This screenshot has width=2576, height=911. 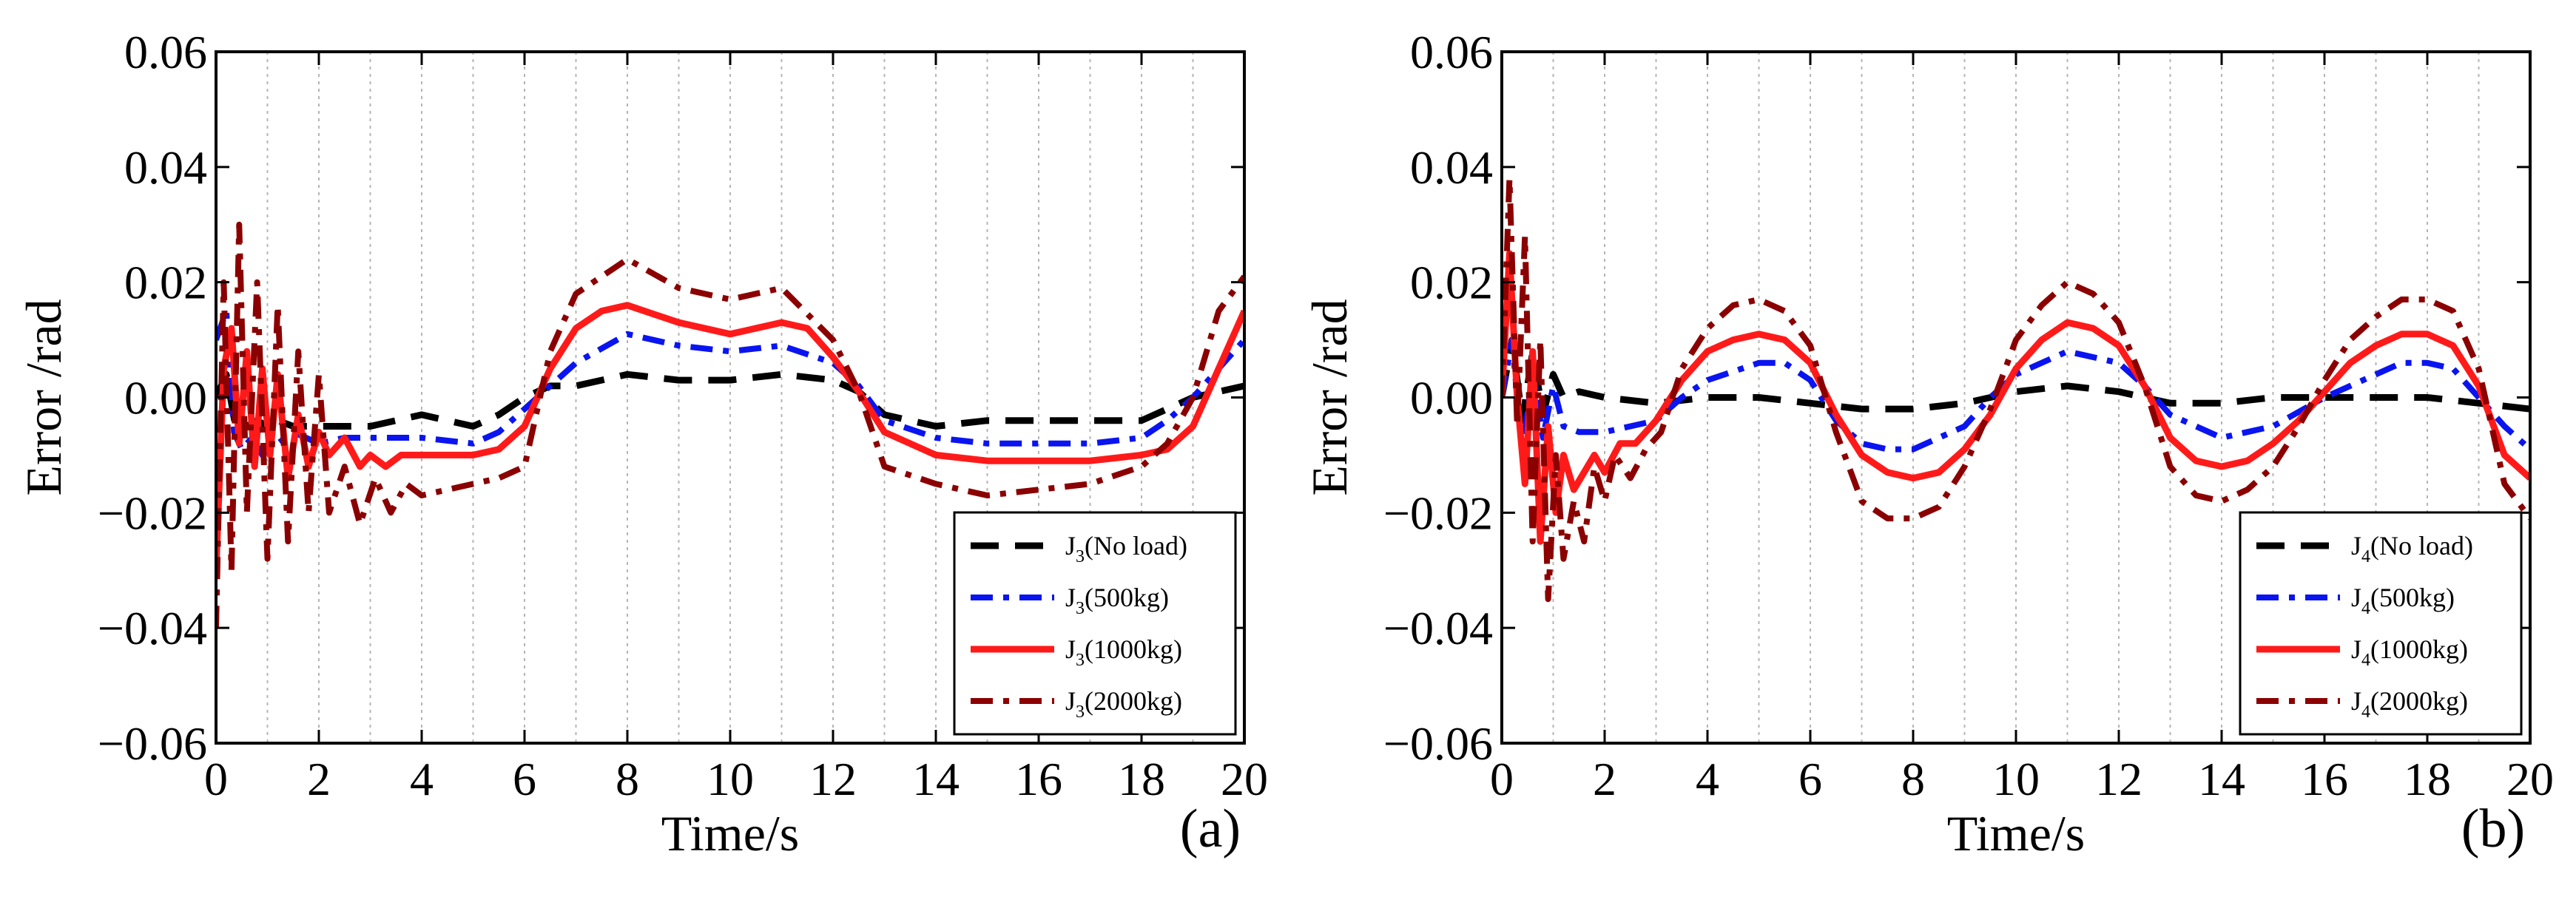 What do you see at coordinates (2016, 380) in the screenshot?
I see `series-line-j4-no-load-` at bounding box center [2016, 380].